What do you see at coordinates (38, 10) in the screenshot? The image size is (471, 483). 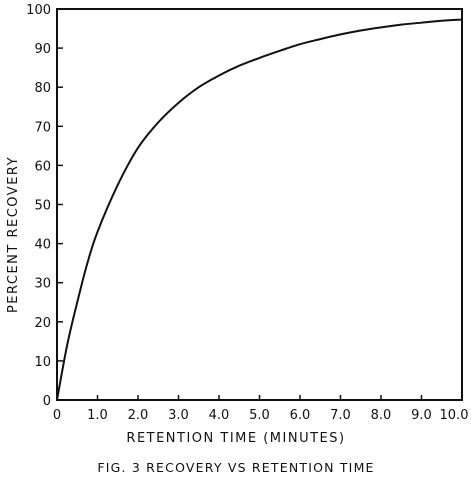 I see `y-tick-label: 100` at bounding box center [38, 10].